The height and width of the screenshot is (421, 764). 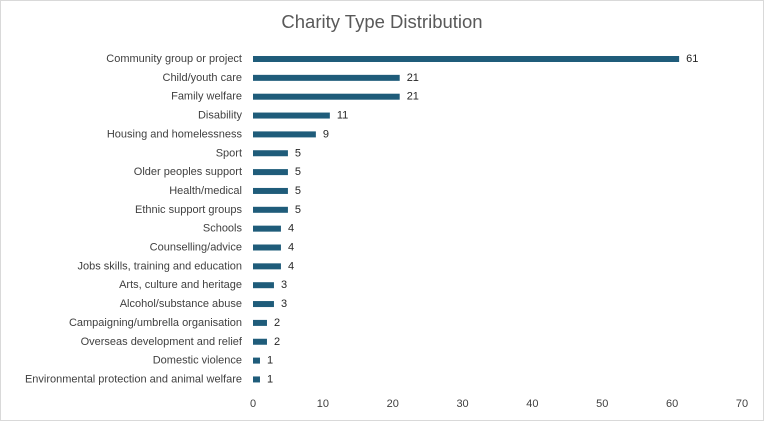 I want to click on chart-title: Charity Type Distribution, so click(x=382, y=21).